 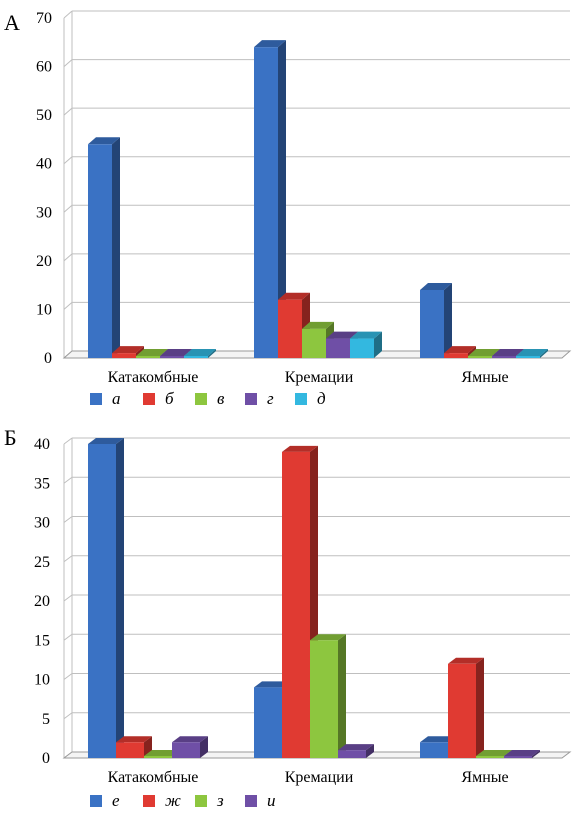 I want to click on y-tick-label: 15, so click(x=42, y=640).